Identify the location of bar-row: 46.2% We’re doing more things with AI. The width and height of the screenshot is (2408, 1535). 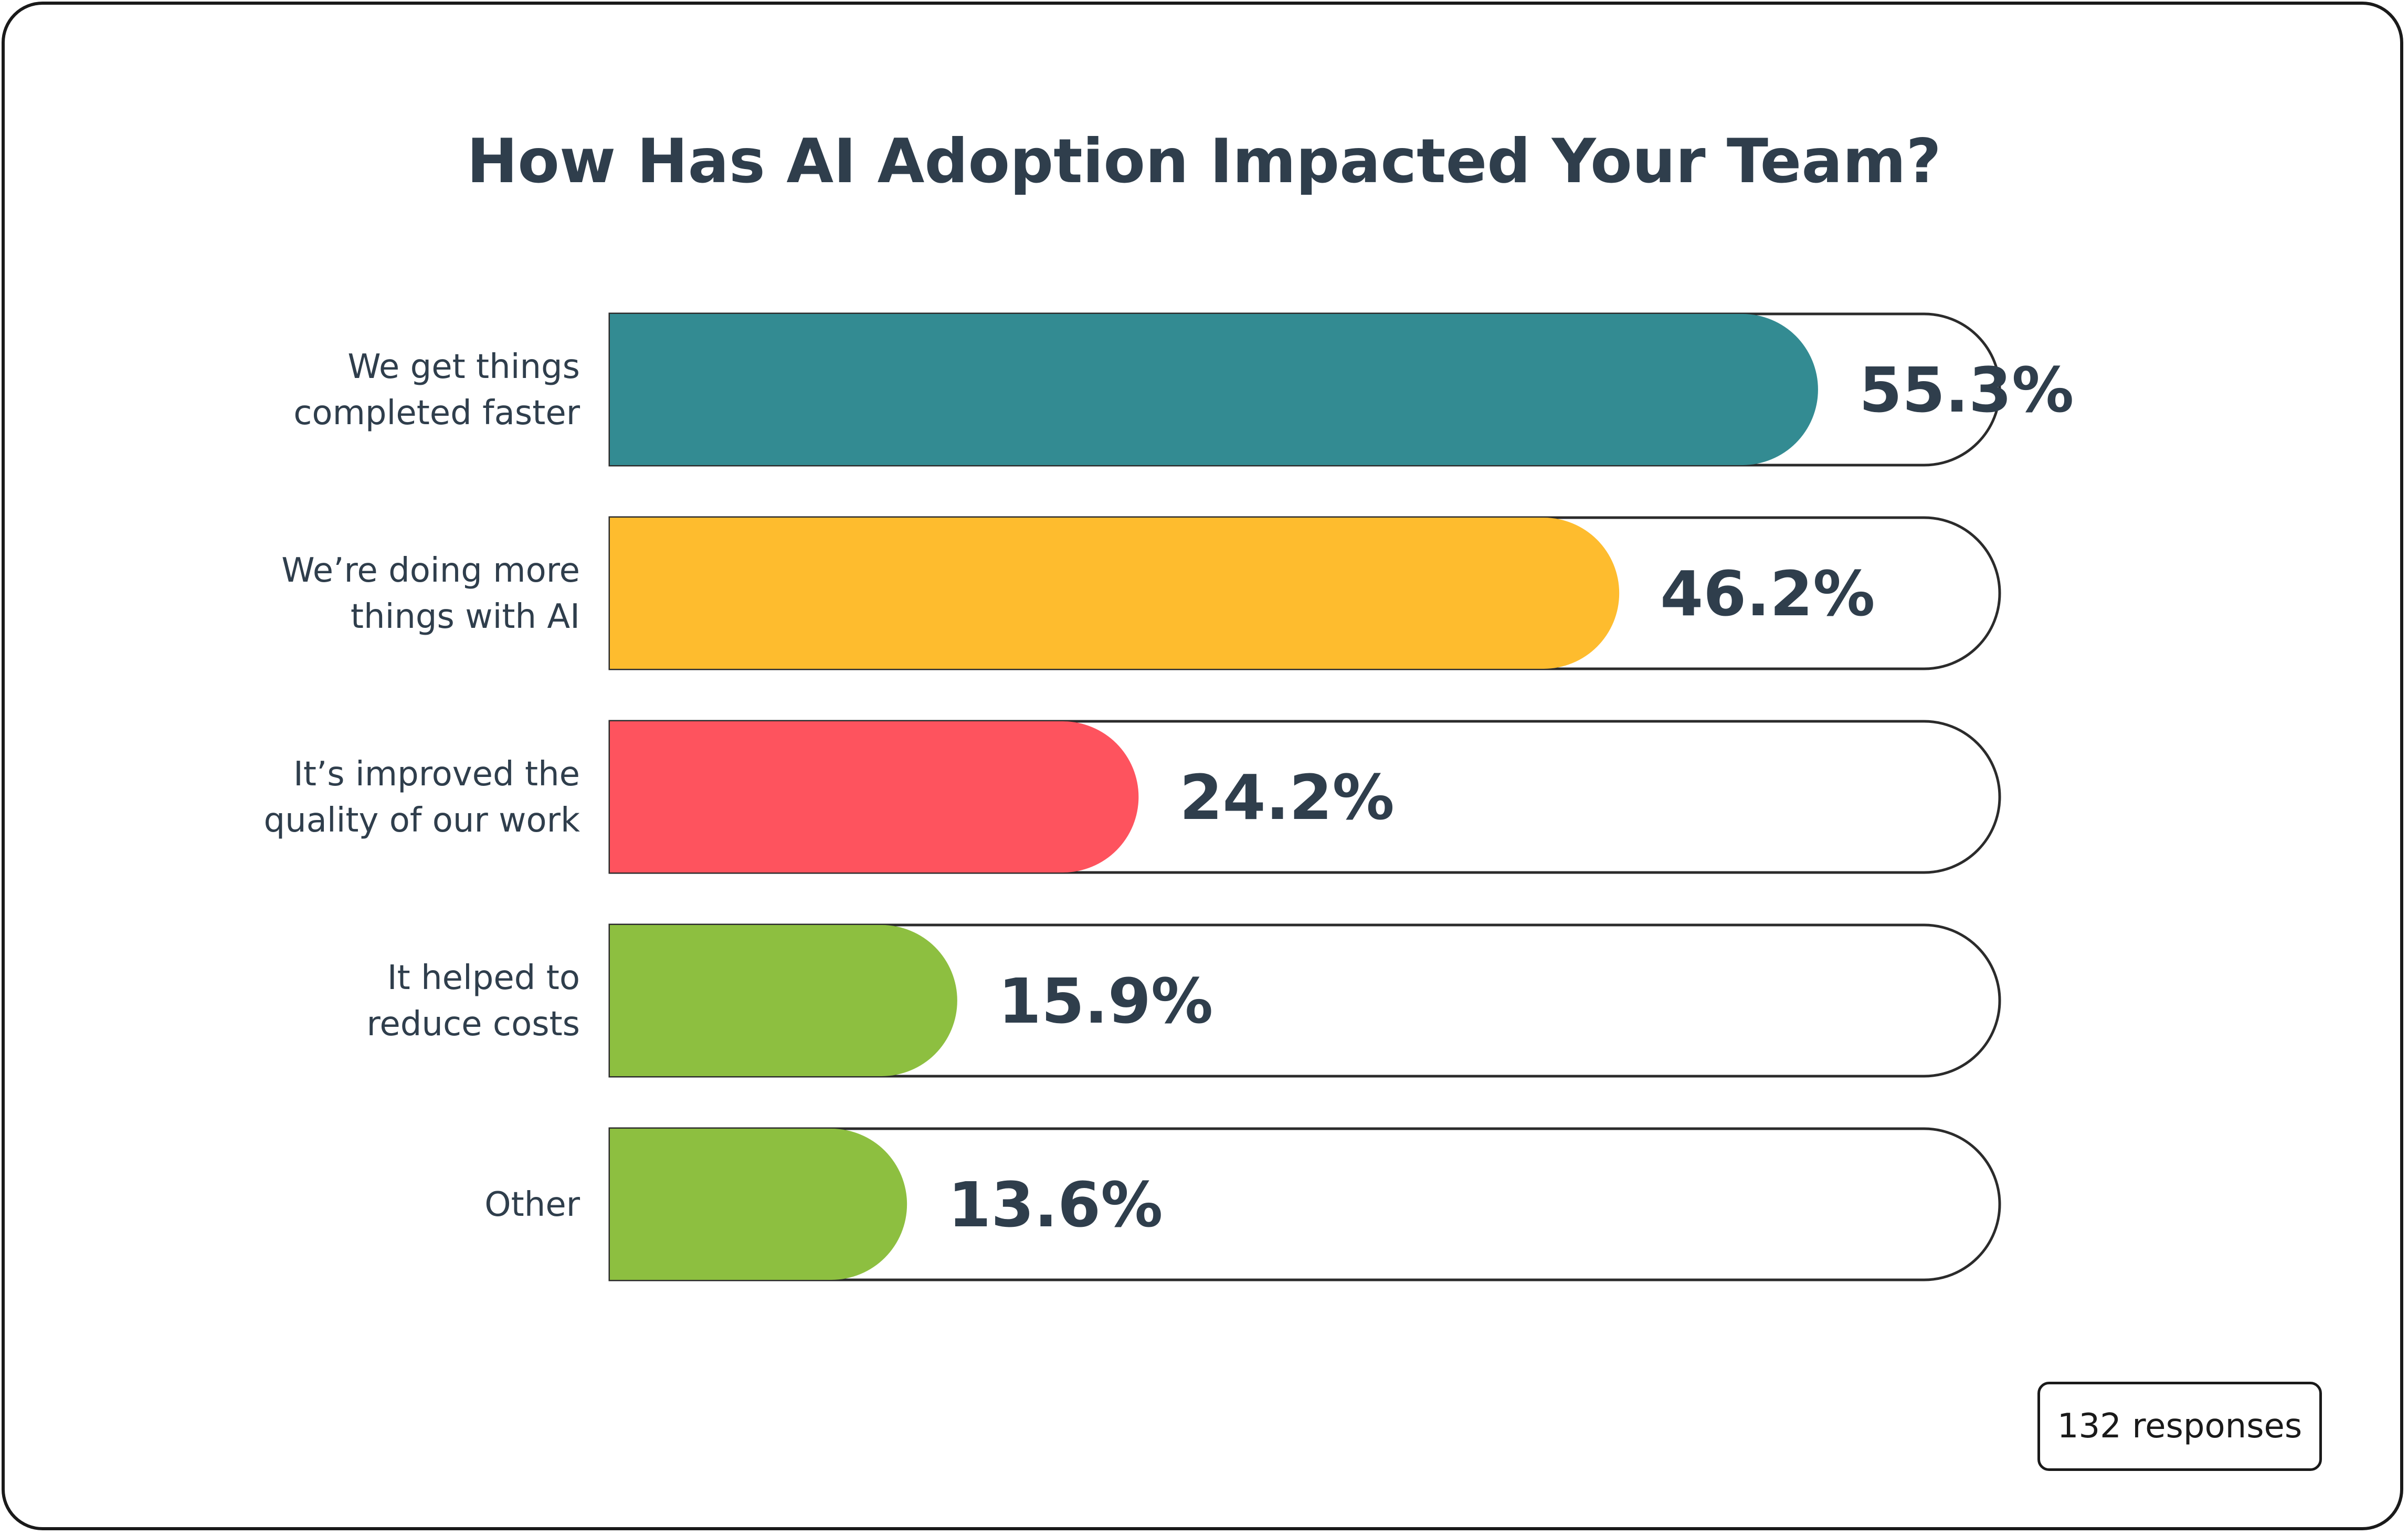
(1141, 593).